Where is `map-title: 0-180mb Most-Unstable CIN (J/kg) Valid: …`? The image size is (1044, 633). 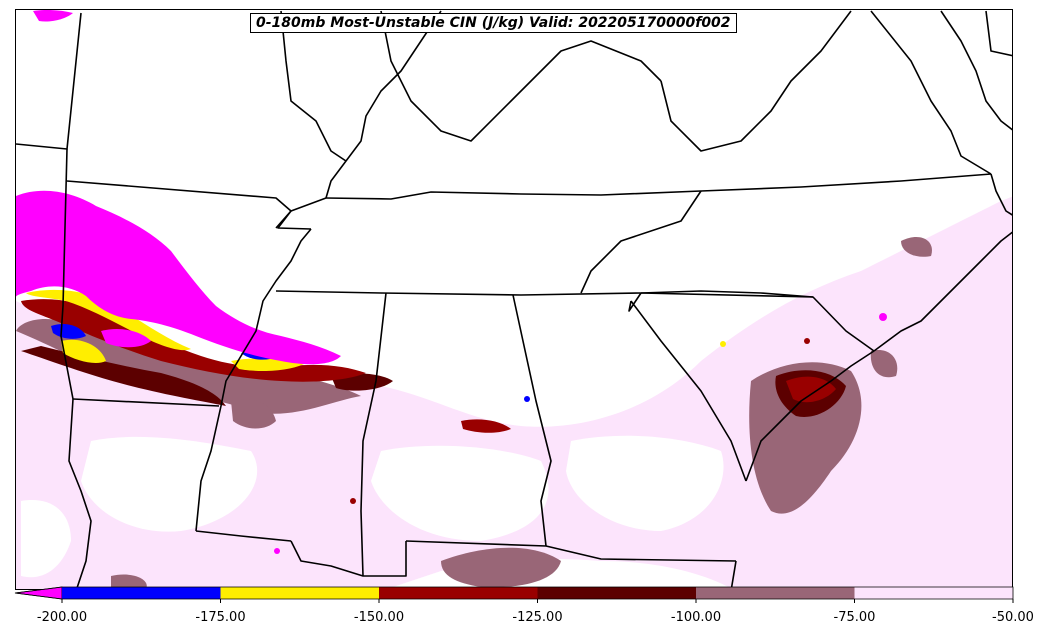 map-title: 0-180mb Most-Unstable CIN (J/kg) Valid: … is located at coordinates (493, 23).